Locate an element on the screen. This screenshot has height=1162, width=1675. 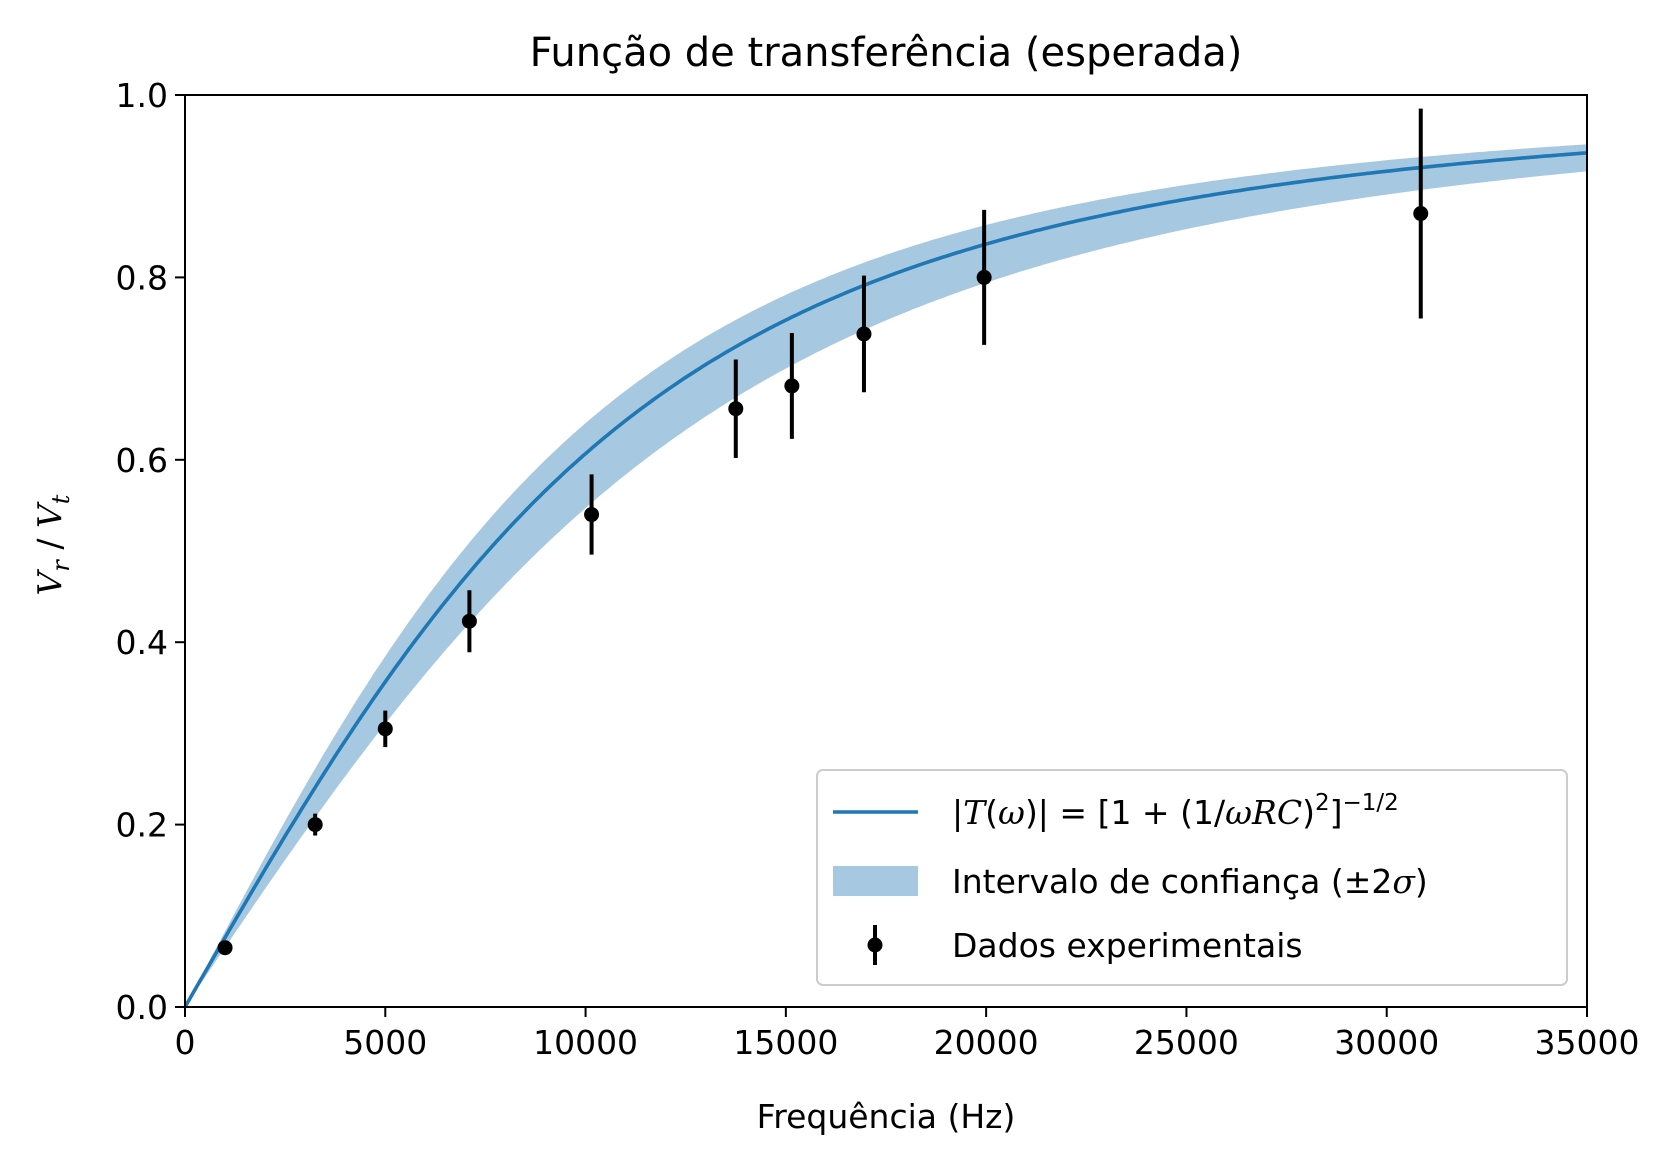
y-tick-label: 0.4 is located at coordinates (142, 642).